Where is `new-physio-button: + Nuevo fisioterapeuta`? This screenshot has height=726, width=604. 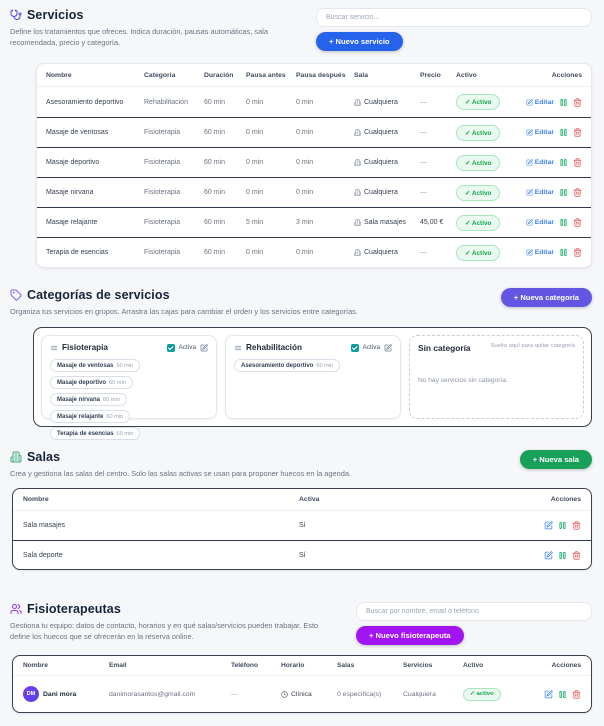
new-physio-button: + Nuevo fisioterapeuta is located at coordinates (410, 635).